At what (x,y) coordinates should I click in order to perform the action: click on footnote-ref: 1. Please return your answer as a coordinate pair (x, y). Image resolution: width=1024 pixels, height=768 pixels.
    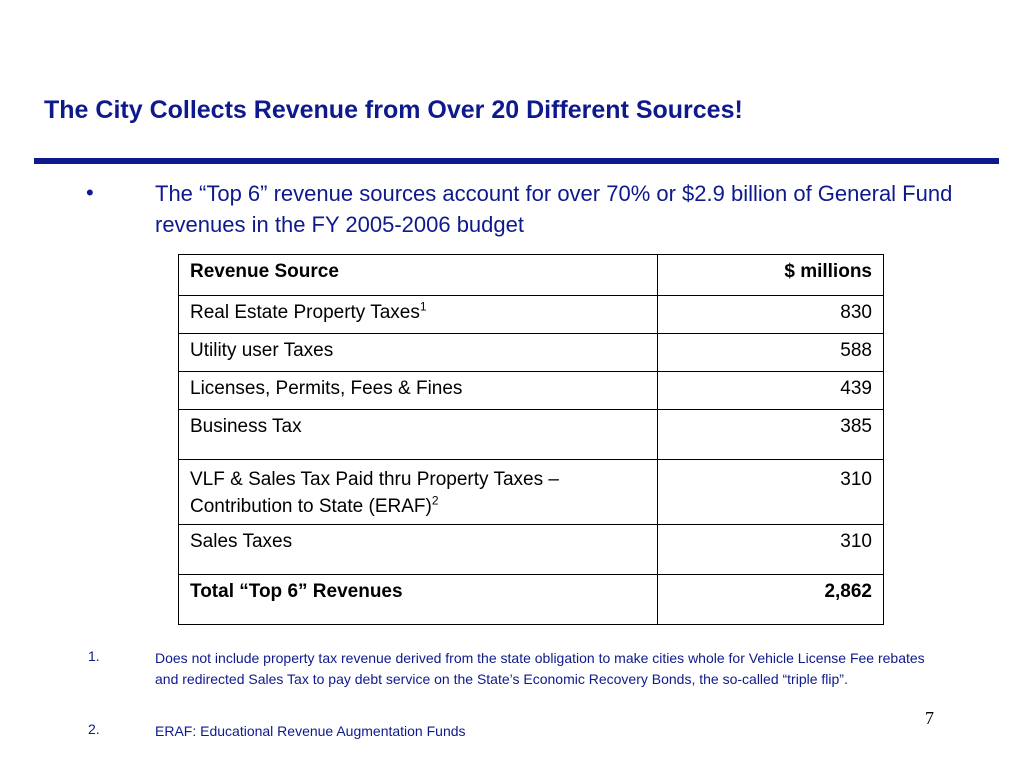
    Looking at the image, I should click on (423, 306).